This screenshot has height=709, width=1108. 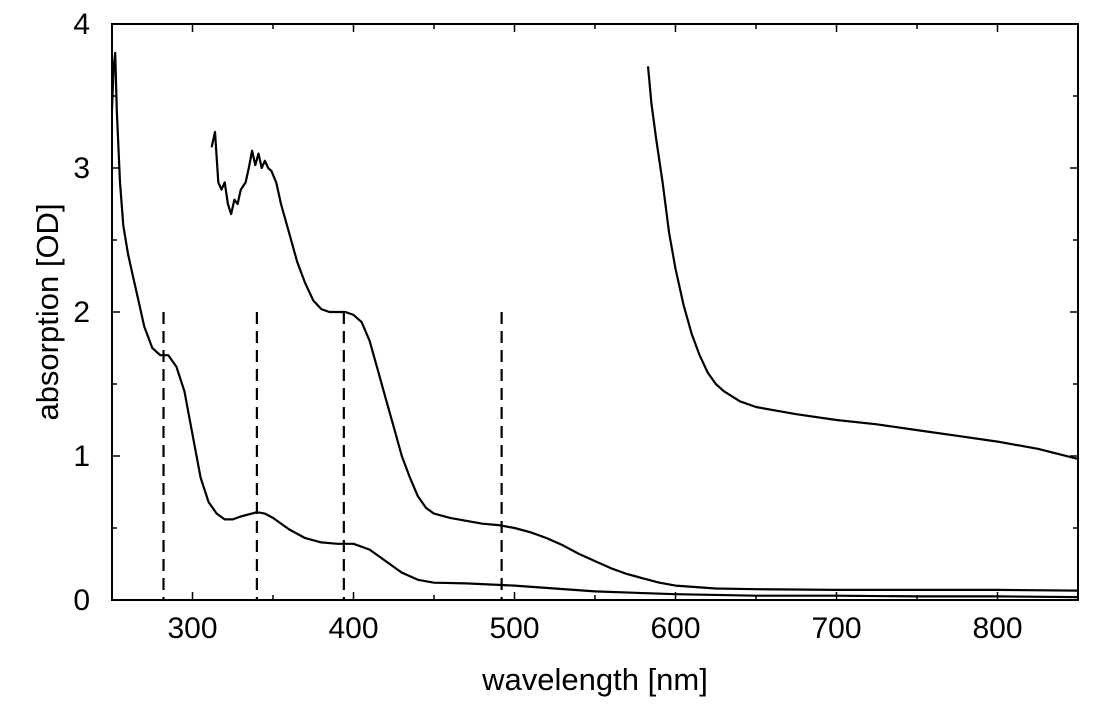 What do you see at coordinates (81, 168) in the screenshot?
I see `y-tick-label: 3` at bounding box center [81, 168].